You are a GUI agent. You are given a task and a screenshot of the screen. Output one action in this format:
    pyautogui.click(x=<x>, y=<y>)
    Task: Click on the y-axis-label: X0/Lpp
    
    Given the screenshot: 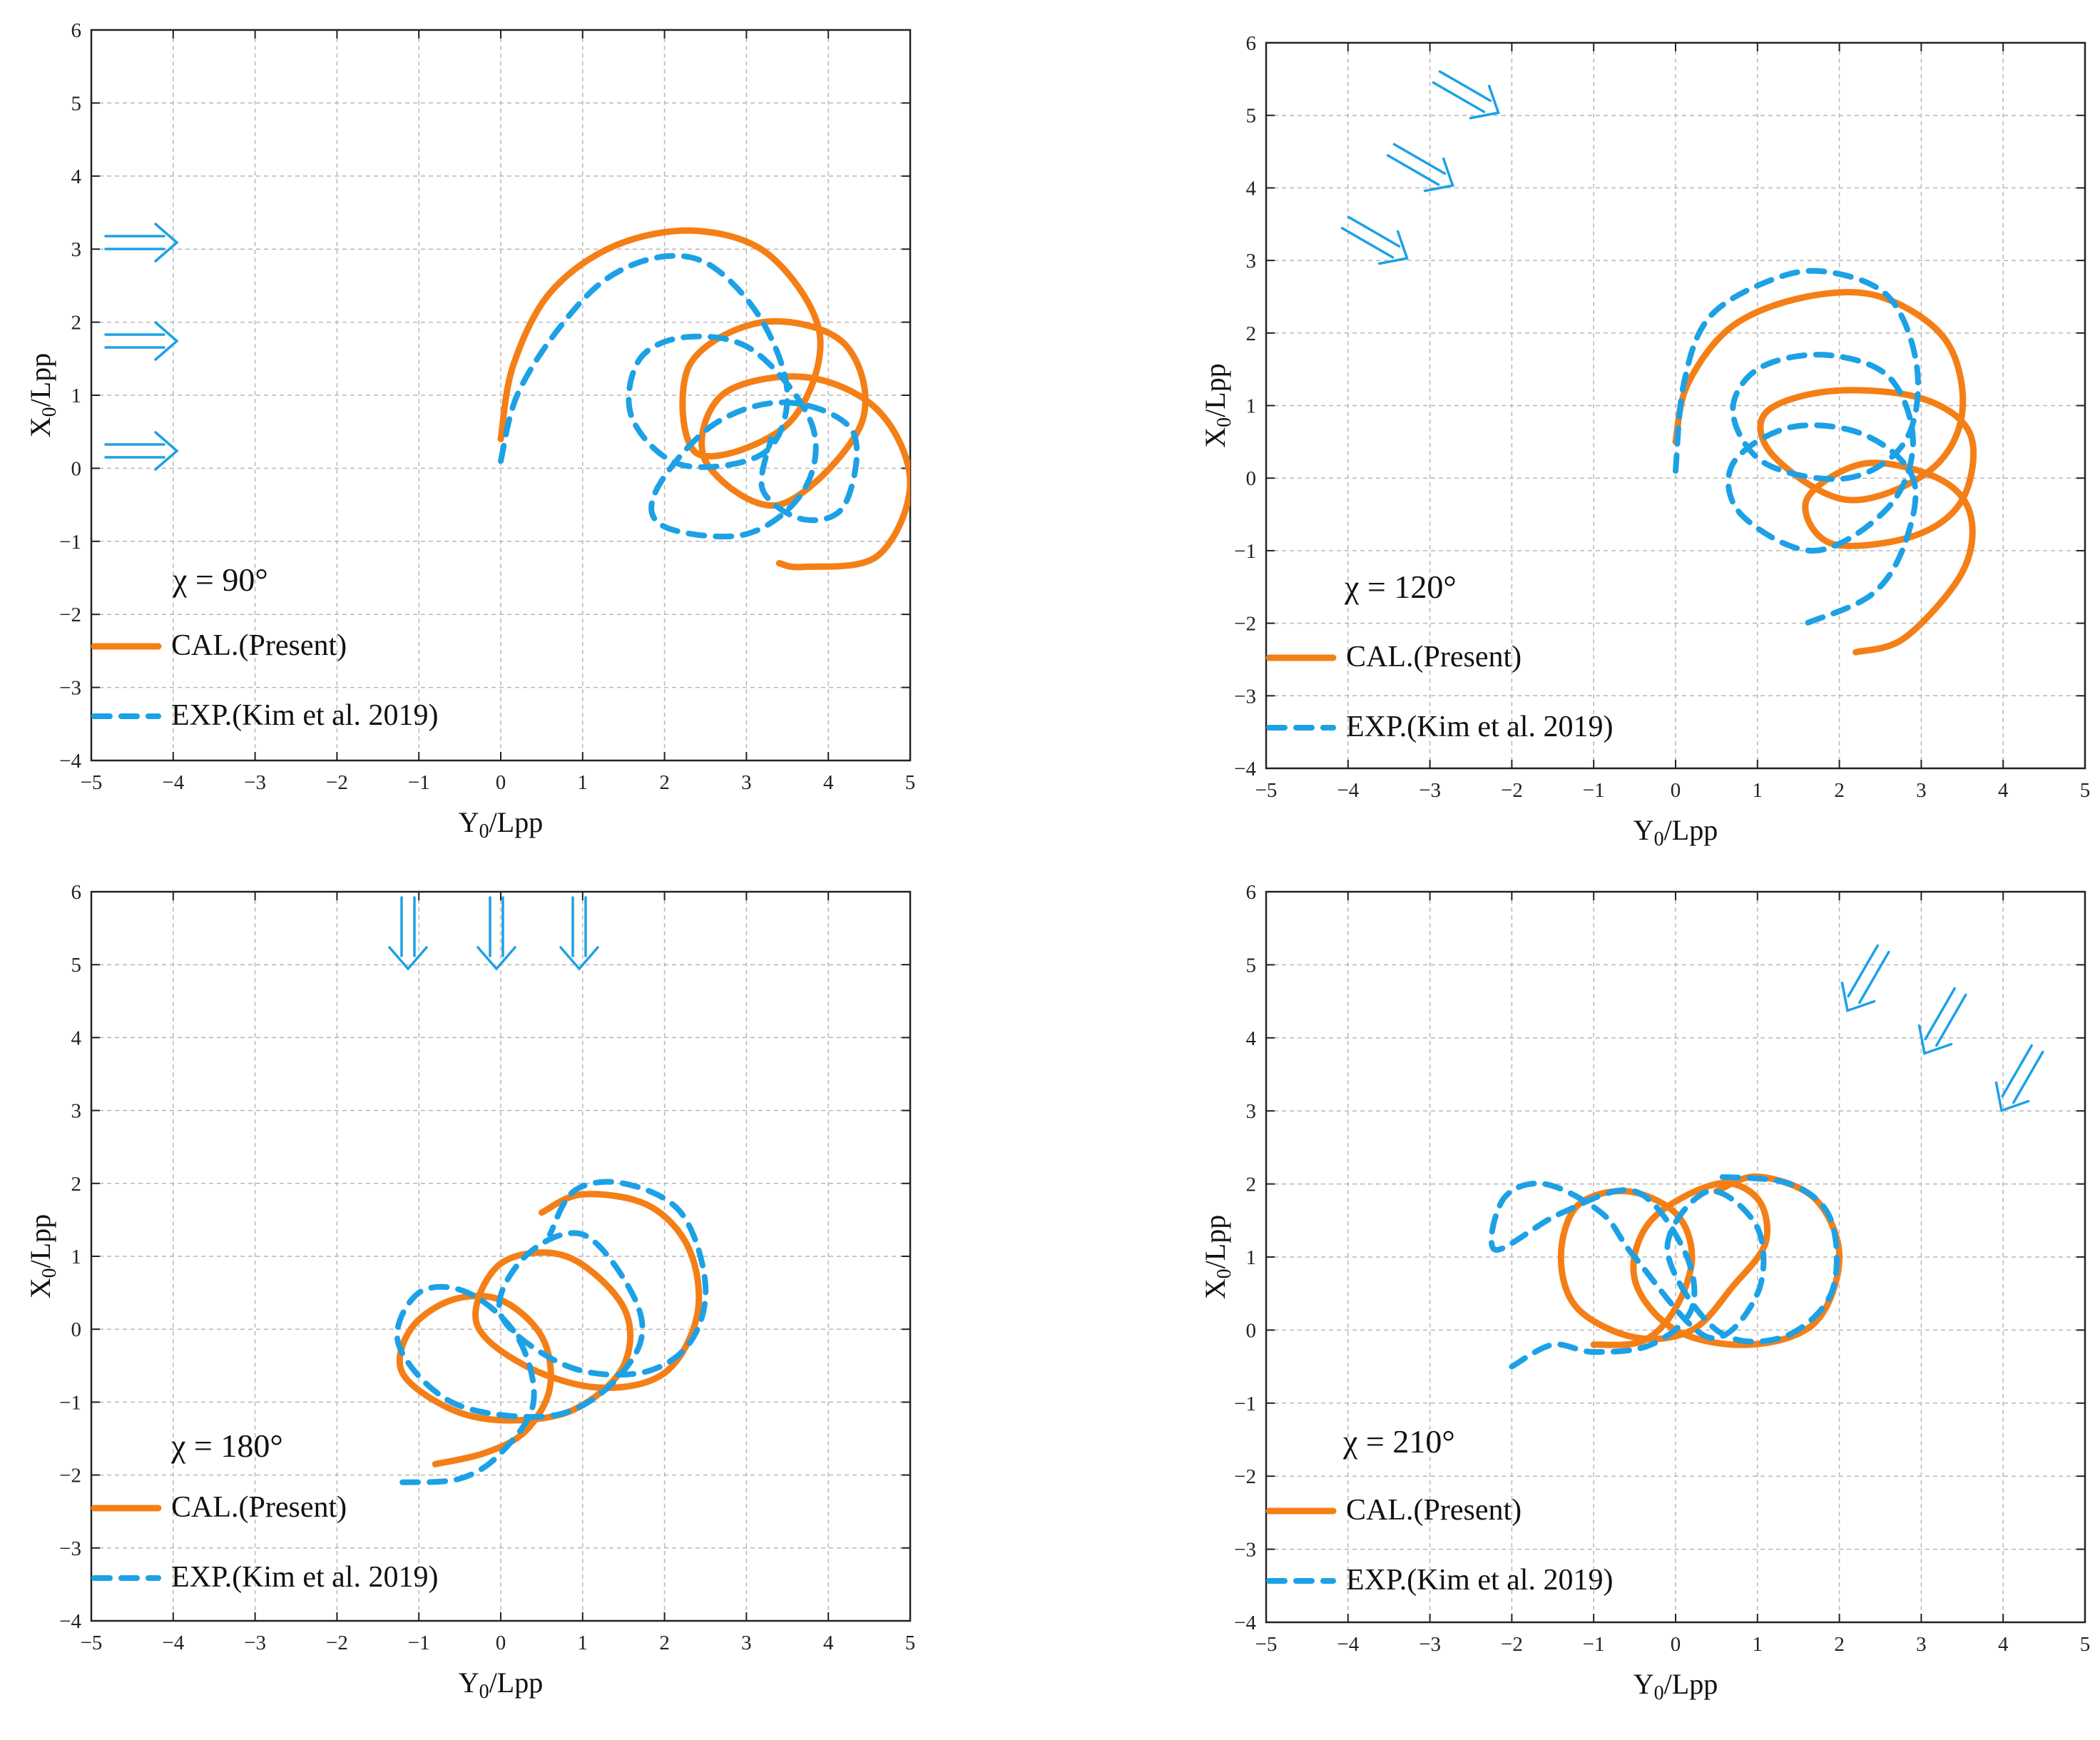 What is the action you would take?
    pyautogui.click(x=1217, y=405)
    